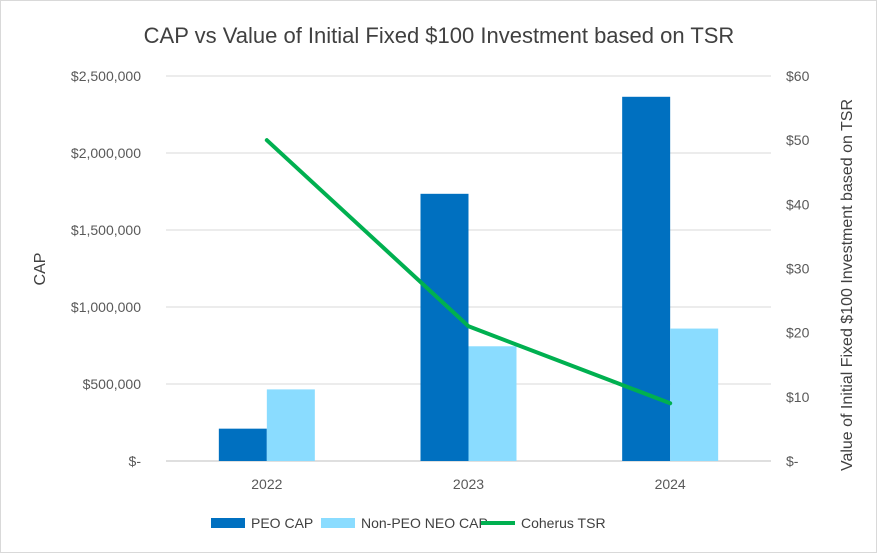  I want to click on legend-label: Non-PEO NEO CAP, so click(424, 523).